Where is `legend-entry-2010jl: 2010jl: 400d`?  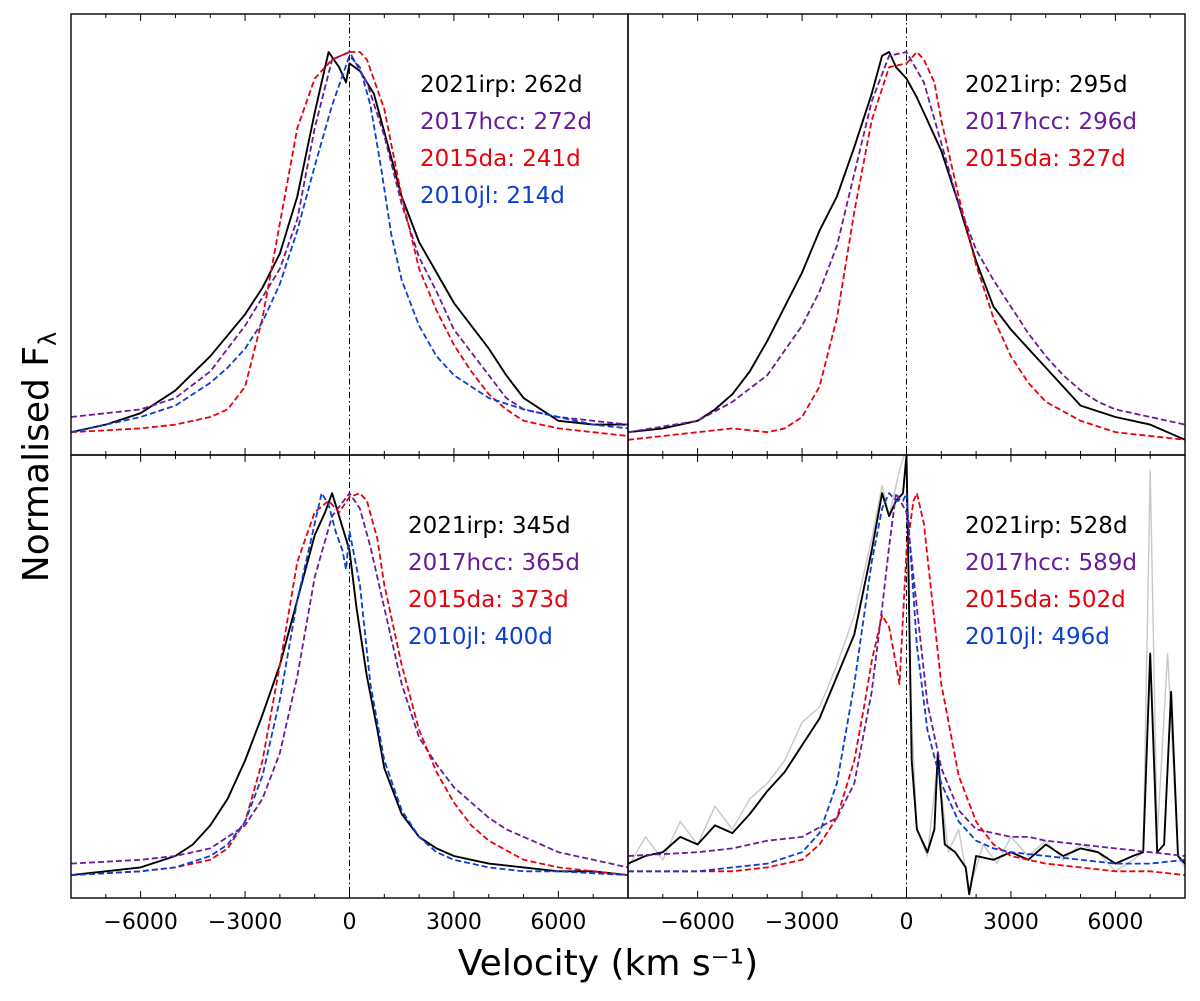 legend-entry-2010jl: 2010jl: 400d is located at coordinates (480, 637).